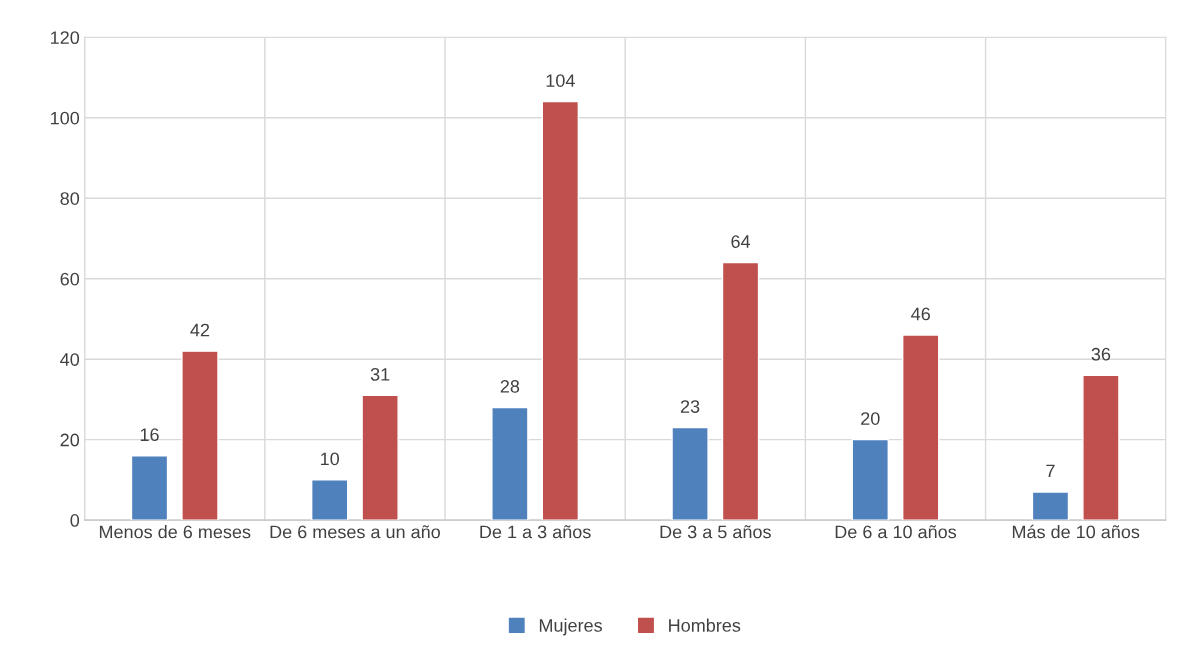 The height and width of the screenshot is (666, 1192). What do you see at coordinates (1050, 471) in the screenshot?
I see `data-label: 7` at bounding box center [1050, 471].